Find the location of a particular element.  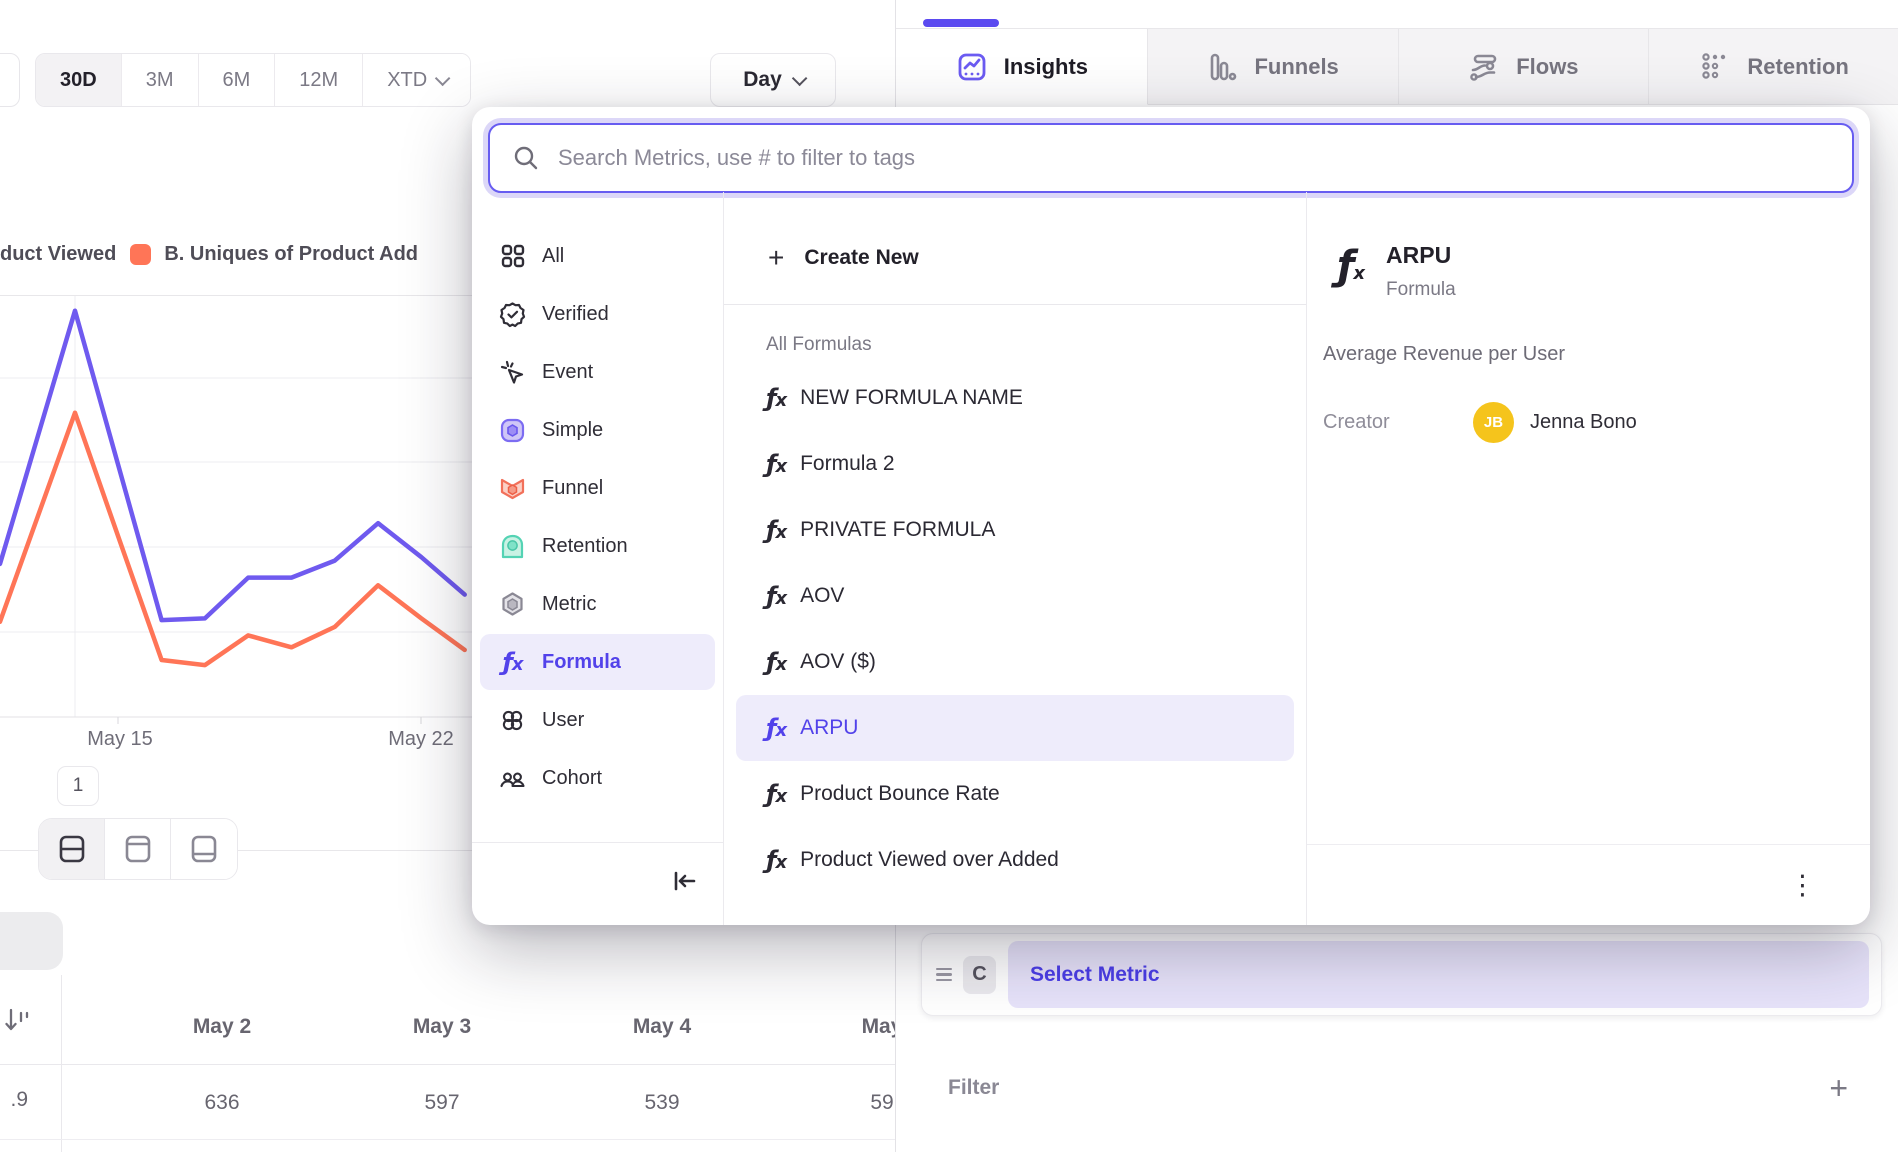

tab-insights: Insights is located at coordinates (1022, 67).